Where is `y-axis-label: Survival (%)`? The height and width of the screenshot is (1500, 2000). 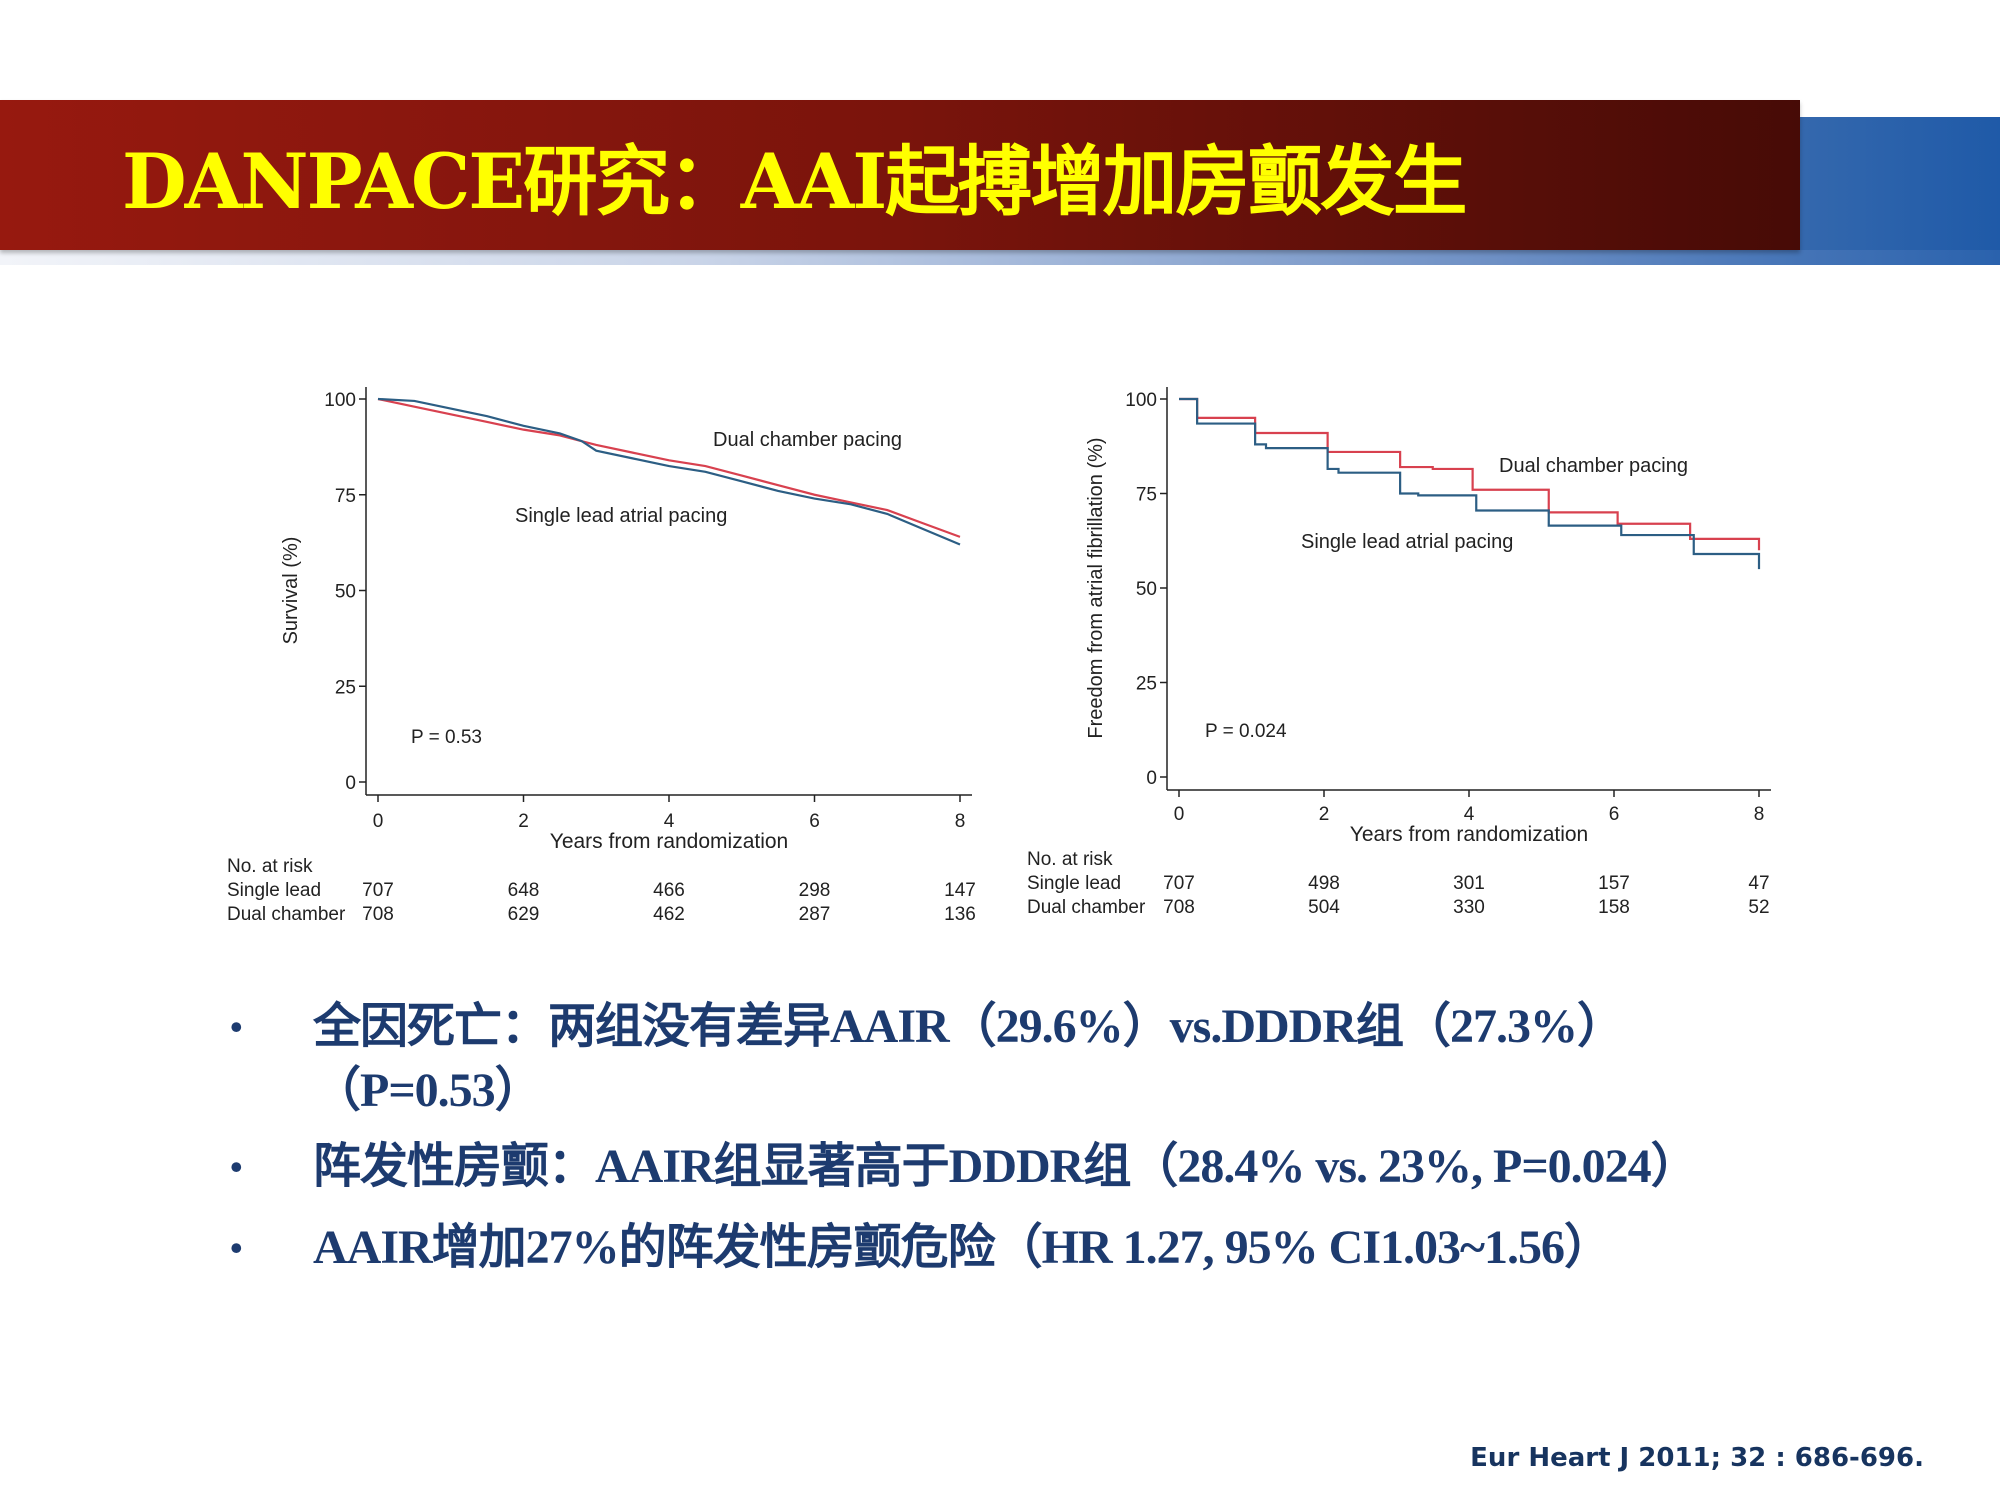 y-axis-label: Survival (%) is located at coordinates (291, 591).